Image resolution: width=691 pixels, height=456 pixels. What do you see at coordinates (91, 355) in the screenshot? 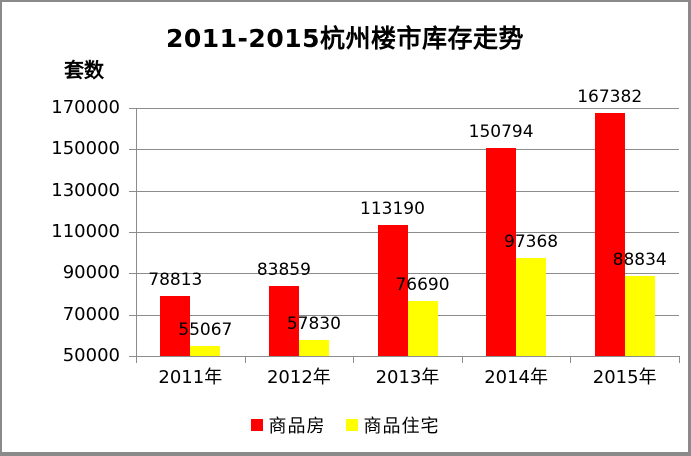
I see `y-tick-label: 50000` at bounding box center [91, 355].